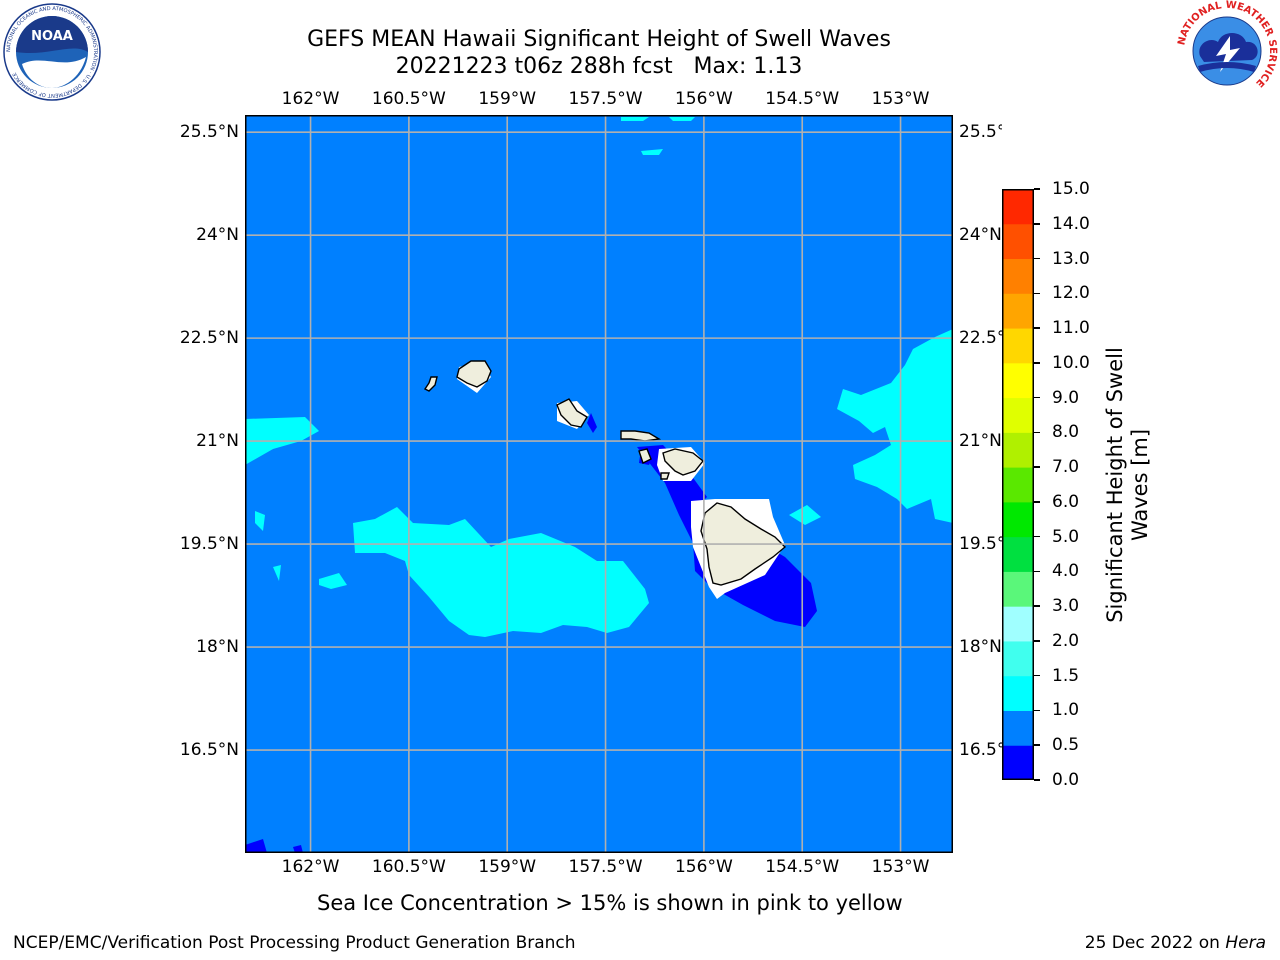 This screenshot has height=960, width=1280. Describe the element at coordinates (1066, 536) in the screenshot. I see `colorbar-tick-label: 5.0` at that location.